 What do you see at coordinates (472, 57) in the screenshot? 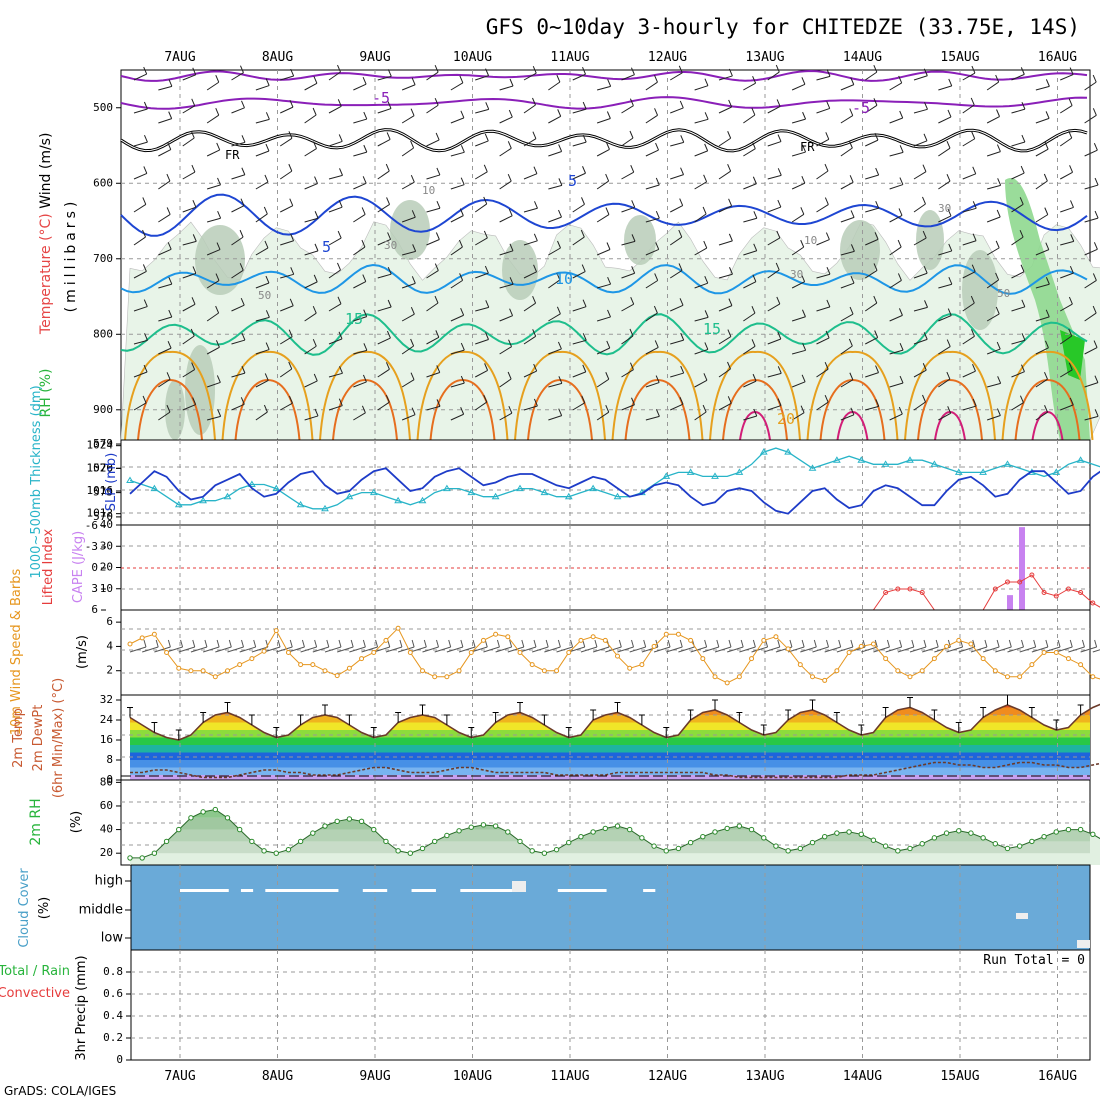
I see `top-day-label: 10AUG` at bounding box center [472, 57].